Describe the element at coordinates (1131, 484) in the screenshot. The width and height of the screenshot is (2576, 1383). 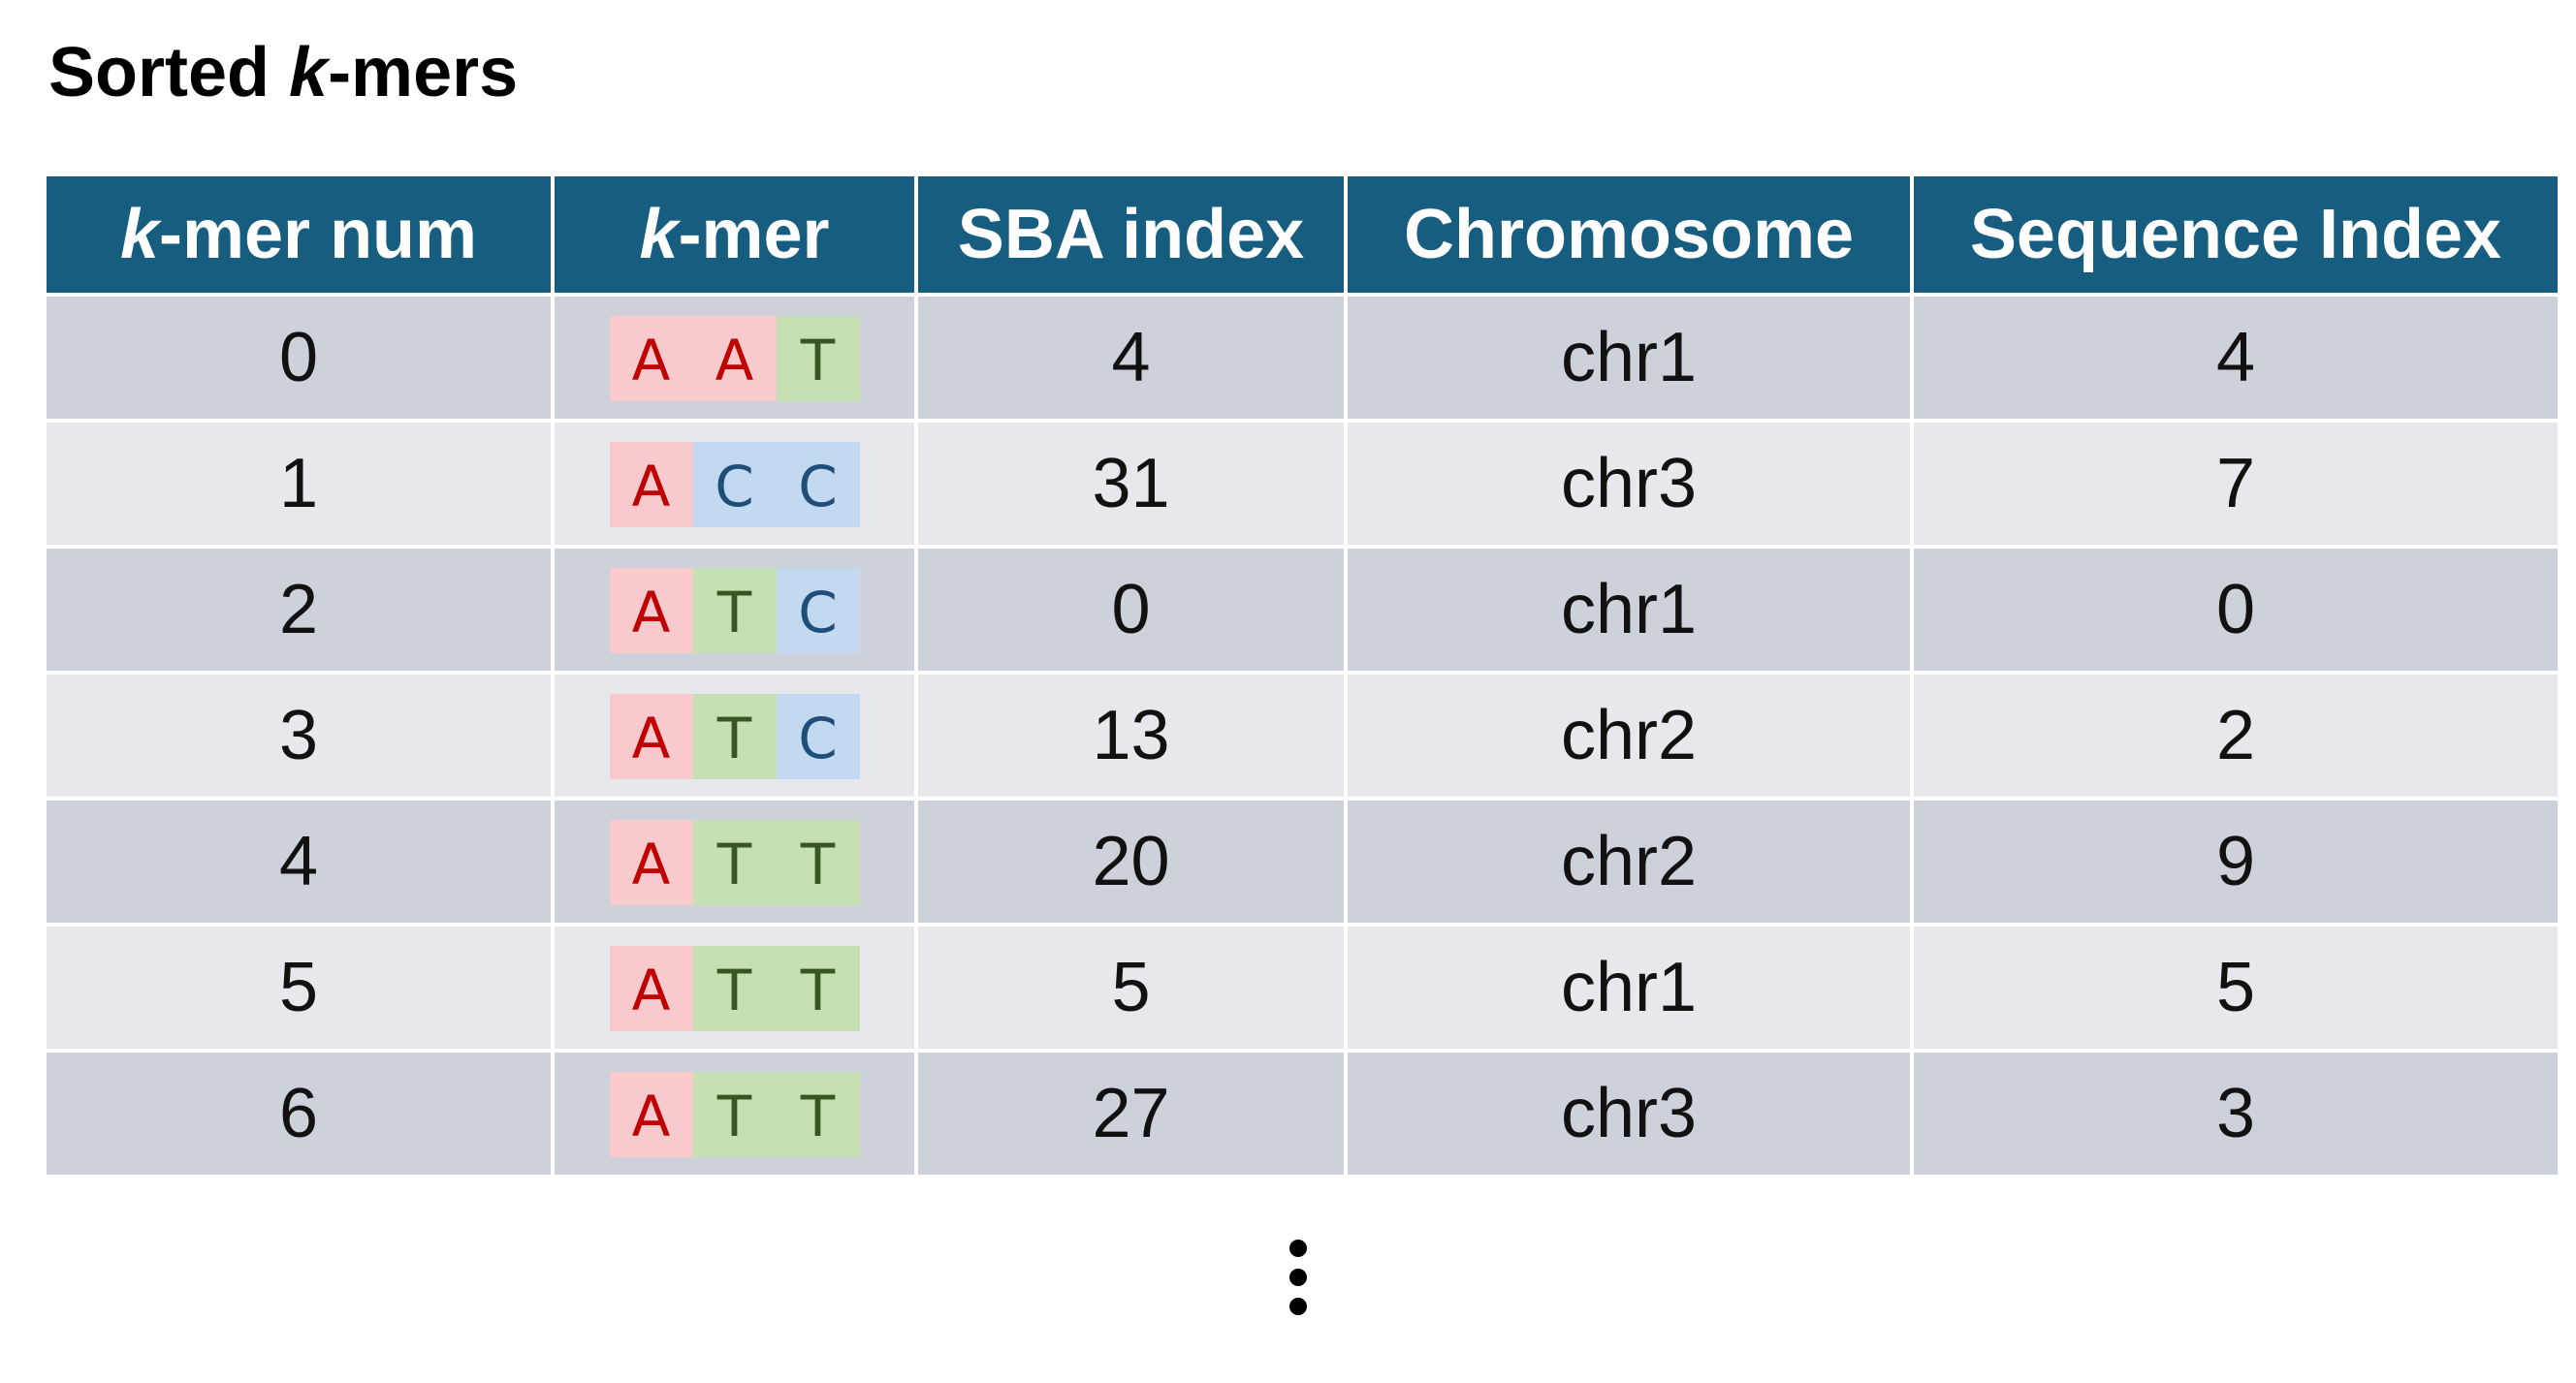
I see `sba-index-cell: 31` at that location.